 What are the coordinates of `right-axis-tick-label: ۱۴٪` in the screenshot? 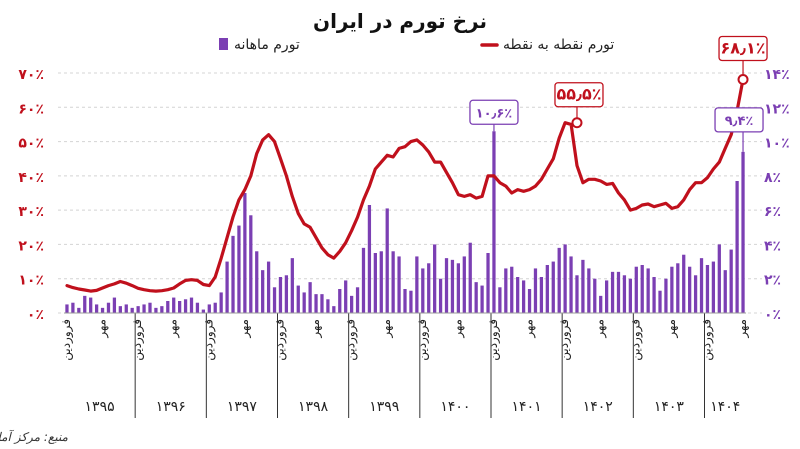 It's located at (777, 75).